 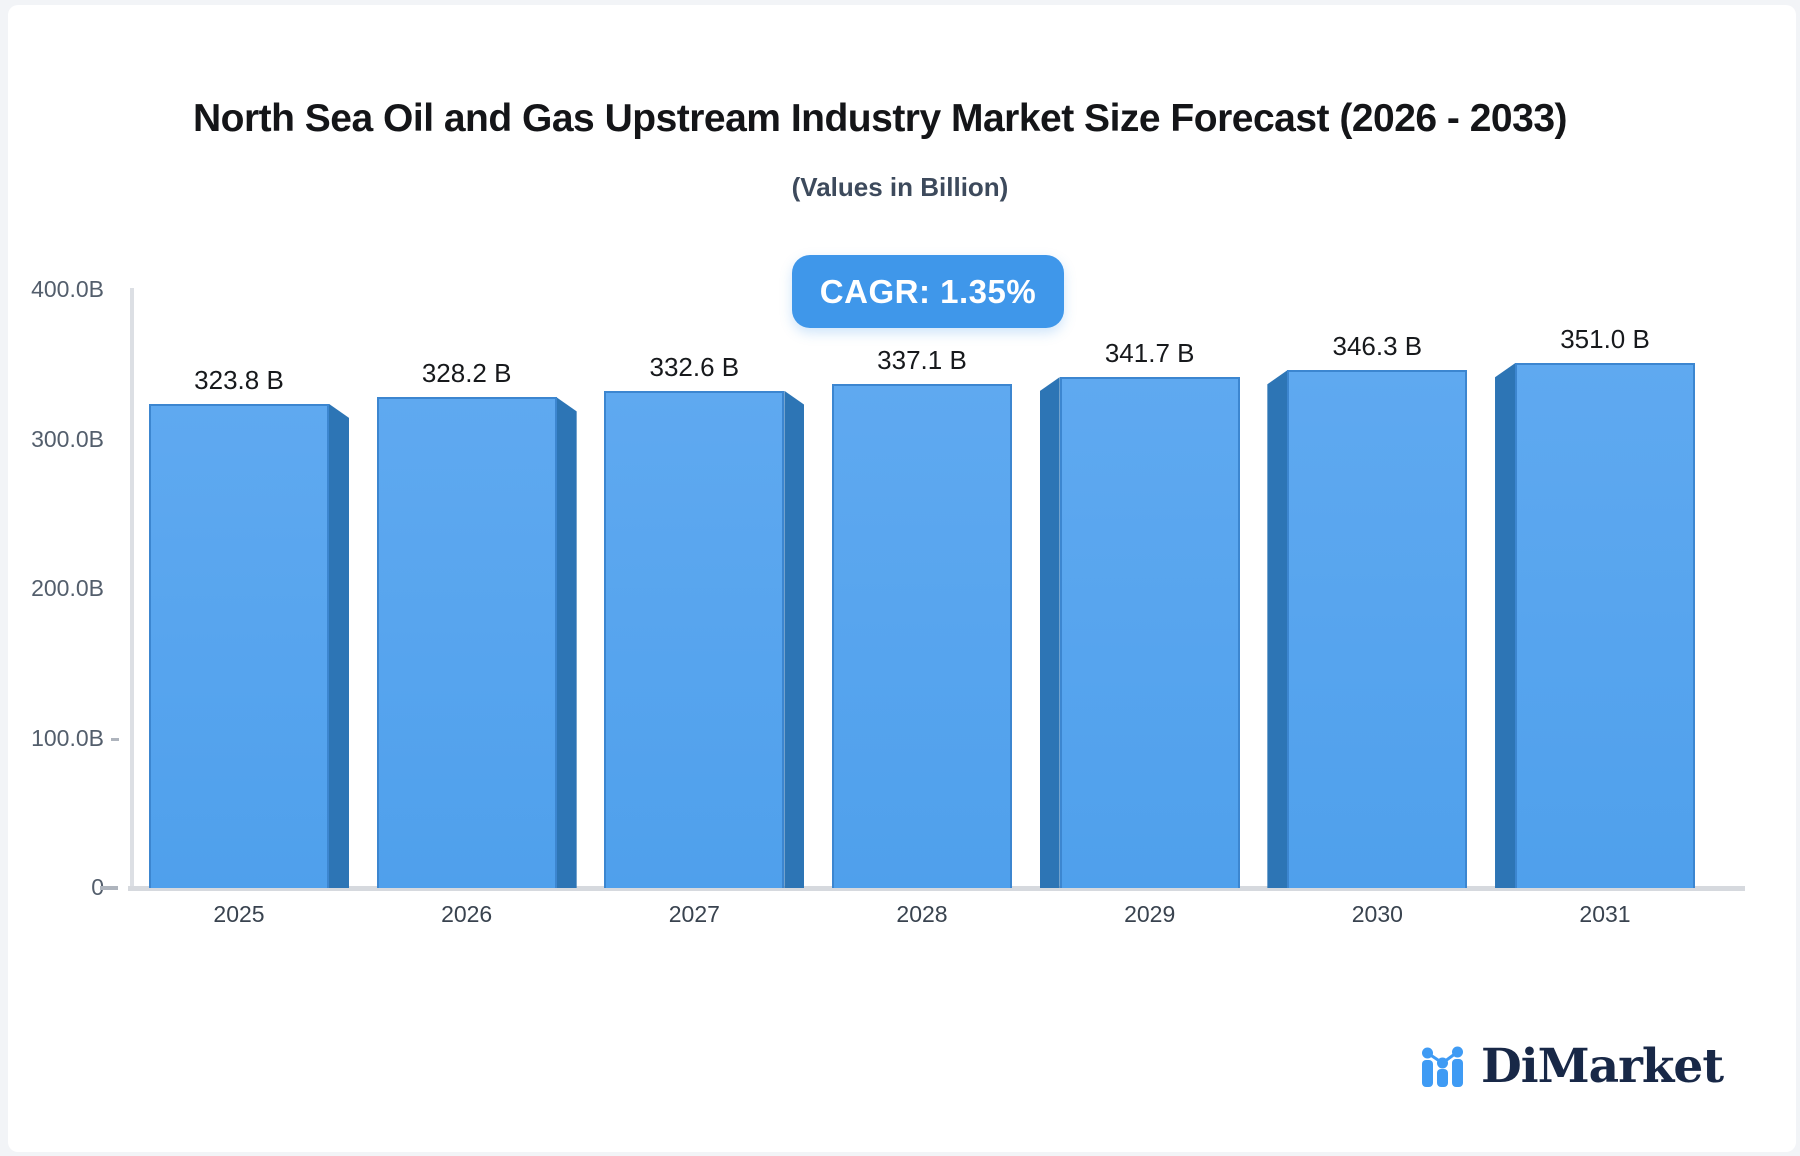 I want to click on x-axis-label: 2030, so click(x=1377, y=914).